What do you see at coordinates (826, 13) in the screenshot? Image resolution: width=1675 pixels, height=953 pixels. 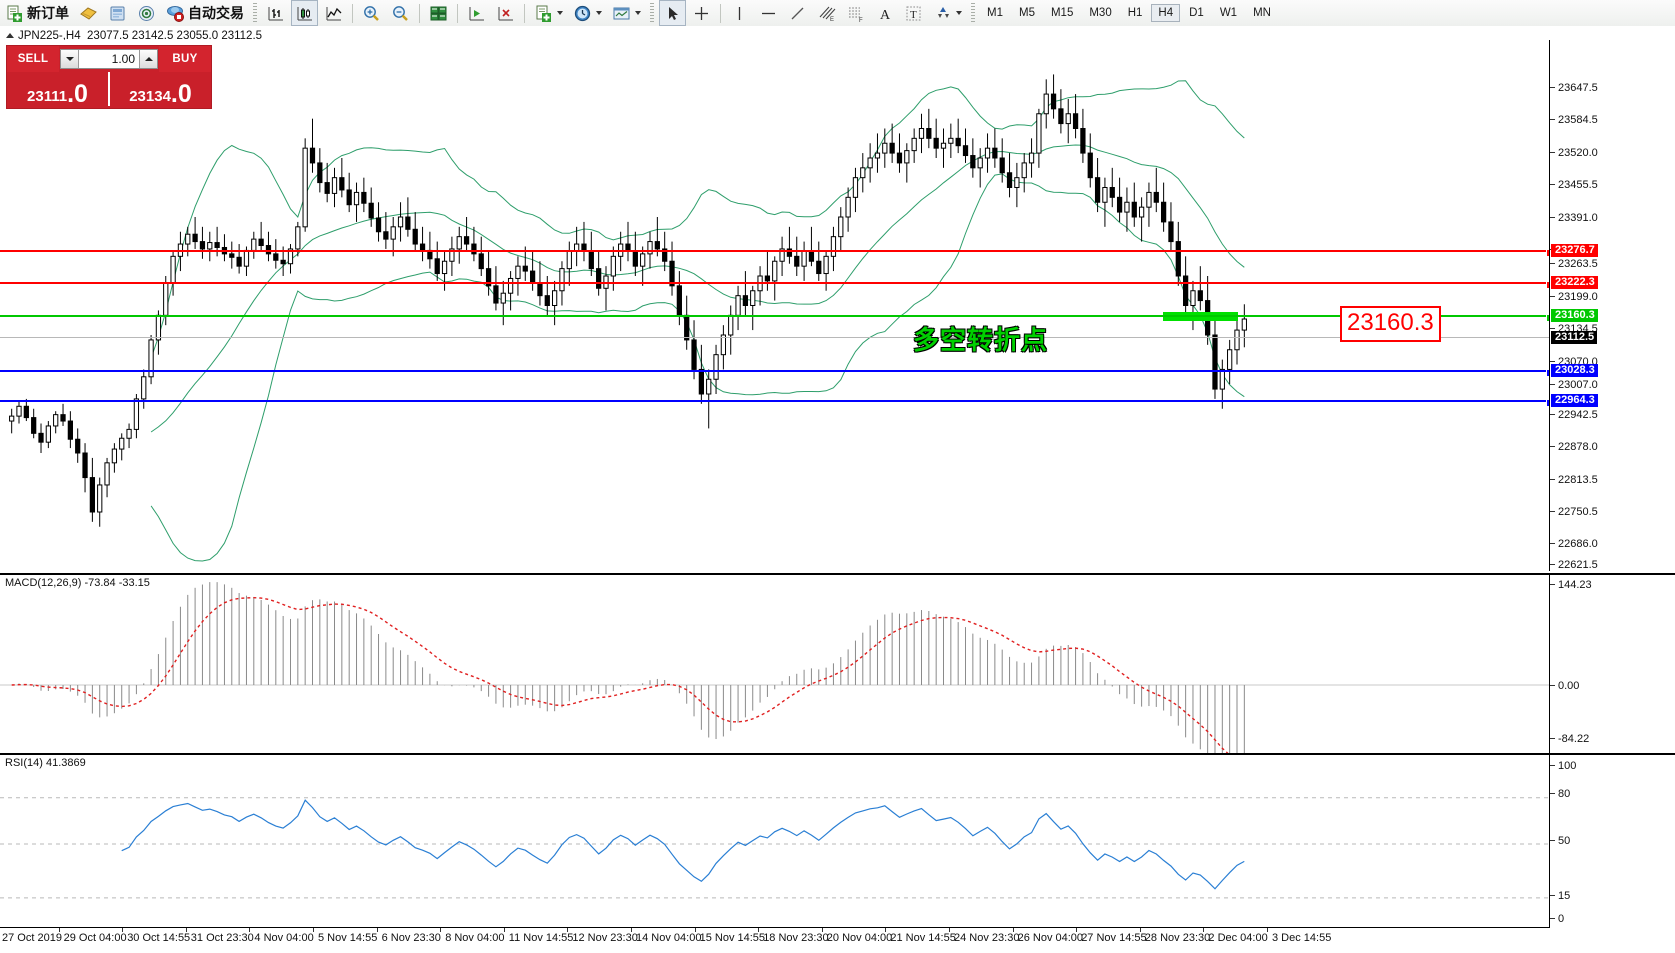 I see `equidistant-channel-button: E` at bounding box center [826, 13].